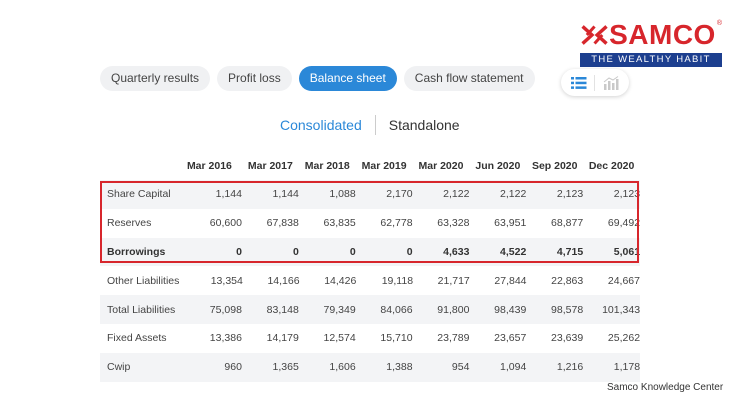 This screenshot has height=400, width=740. What do you see at coordinates (567, 338) in the screenshot?
I see `table-cell: 23,639` at bounding box center [567, 338].